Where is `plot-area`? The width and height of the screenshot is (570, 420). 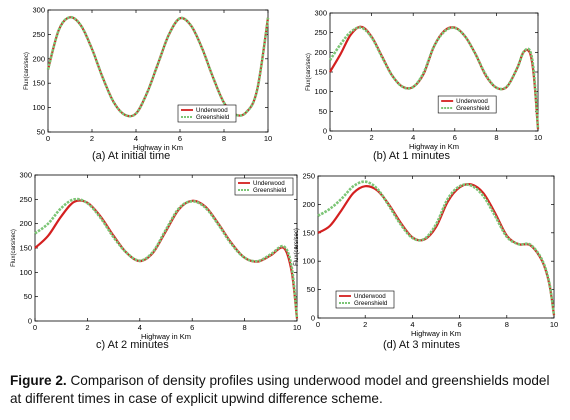
plot-area is located at coordinates (434, 72).